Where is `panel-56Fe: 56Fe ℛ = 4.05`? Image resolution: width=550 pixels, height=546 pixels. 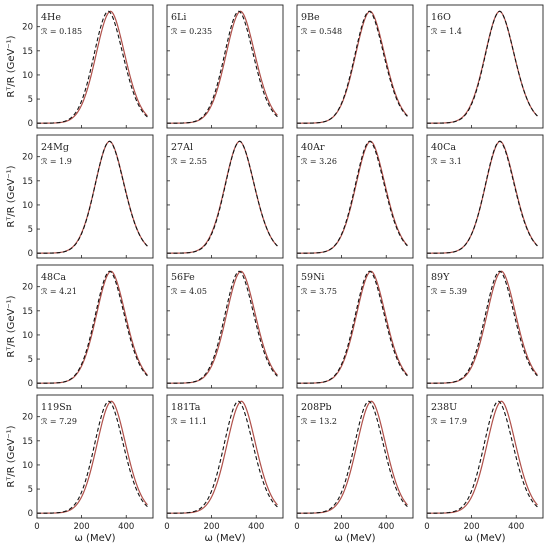
panel-56Fe: 56Fe ℛ = 4.05 is located at coordinates (225, 326).